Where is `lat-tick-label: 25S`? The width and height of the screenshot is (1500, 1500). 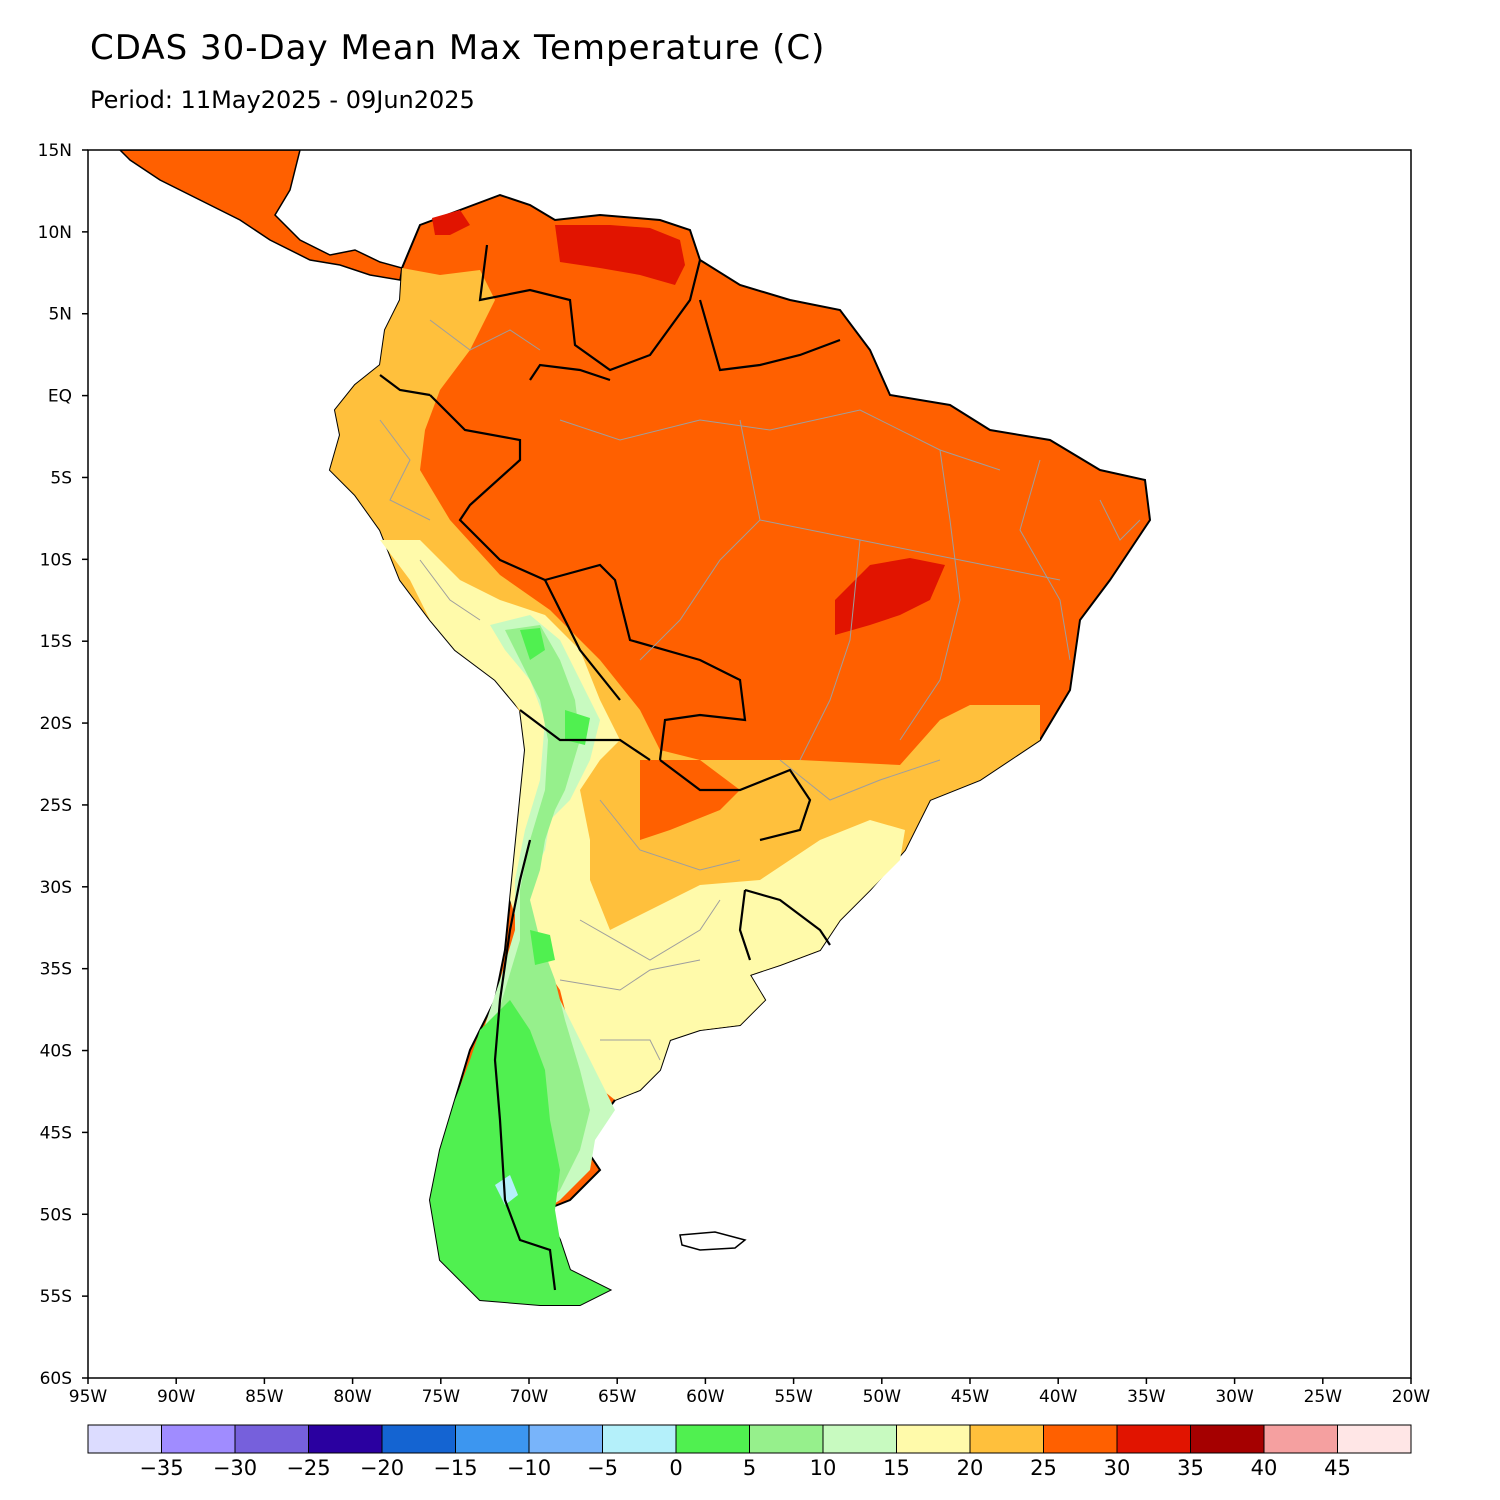 lat-tick-label: 25S is located at coordinates (56, 806).